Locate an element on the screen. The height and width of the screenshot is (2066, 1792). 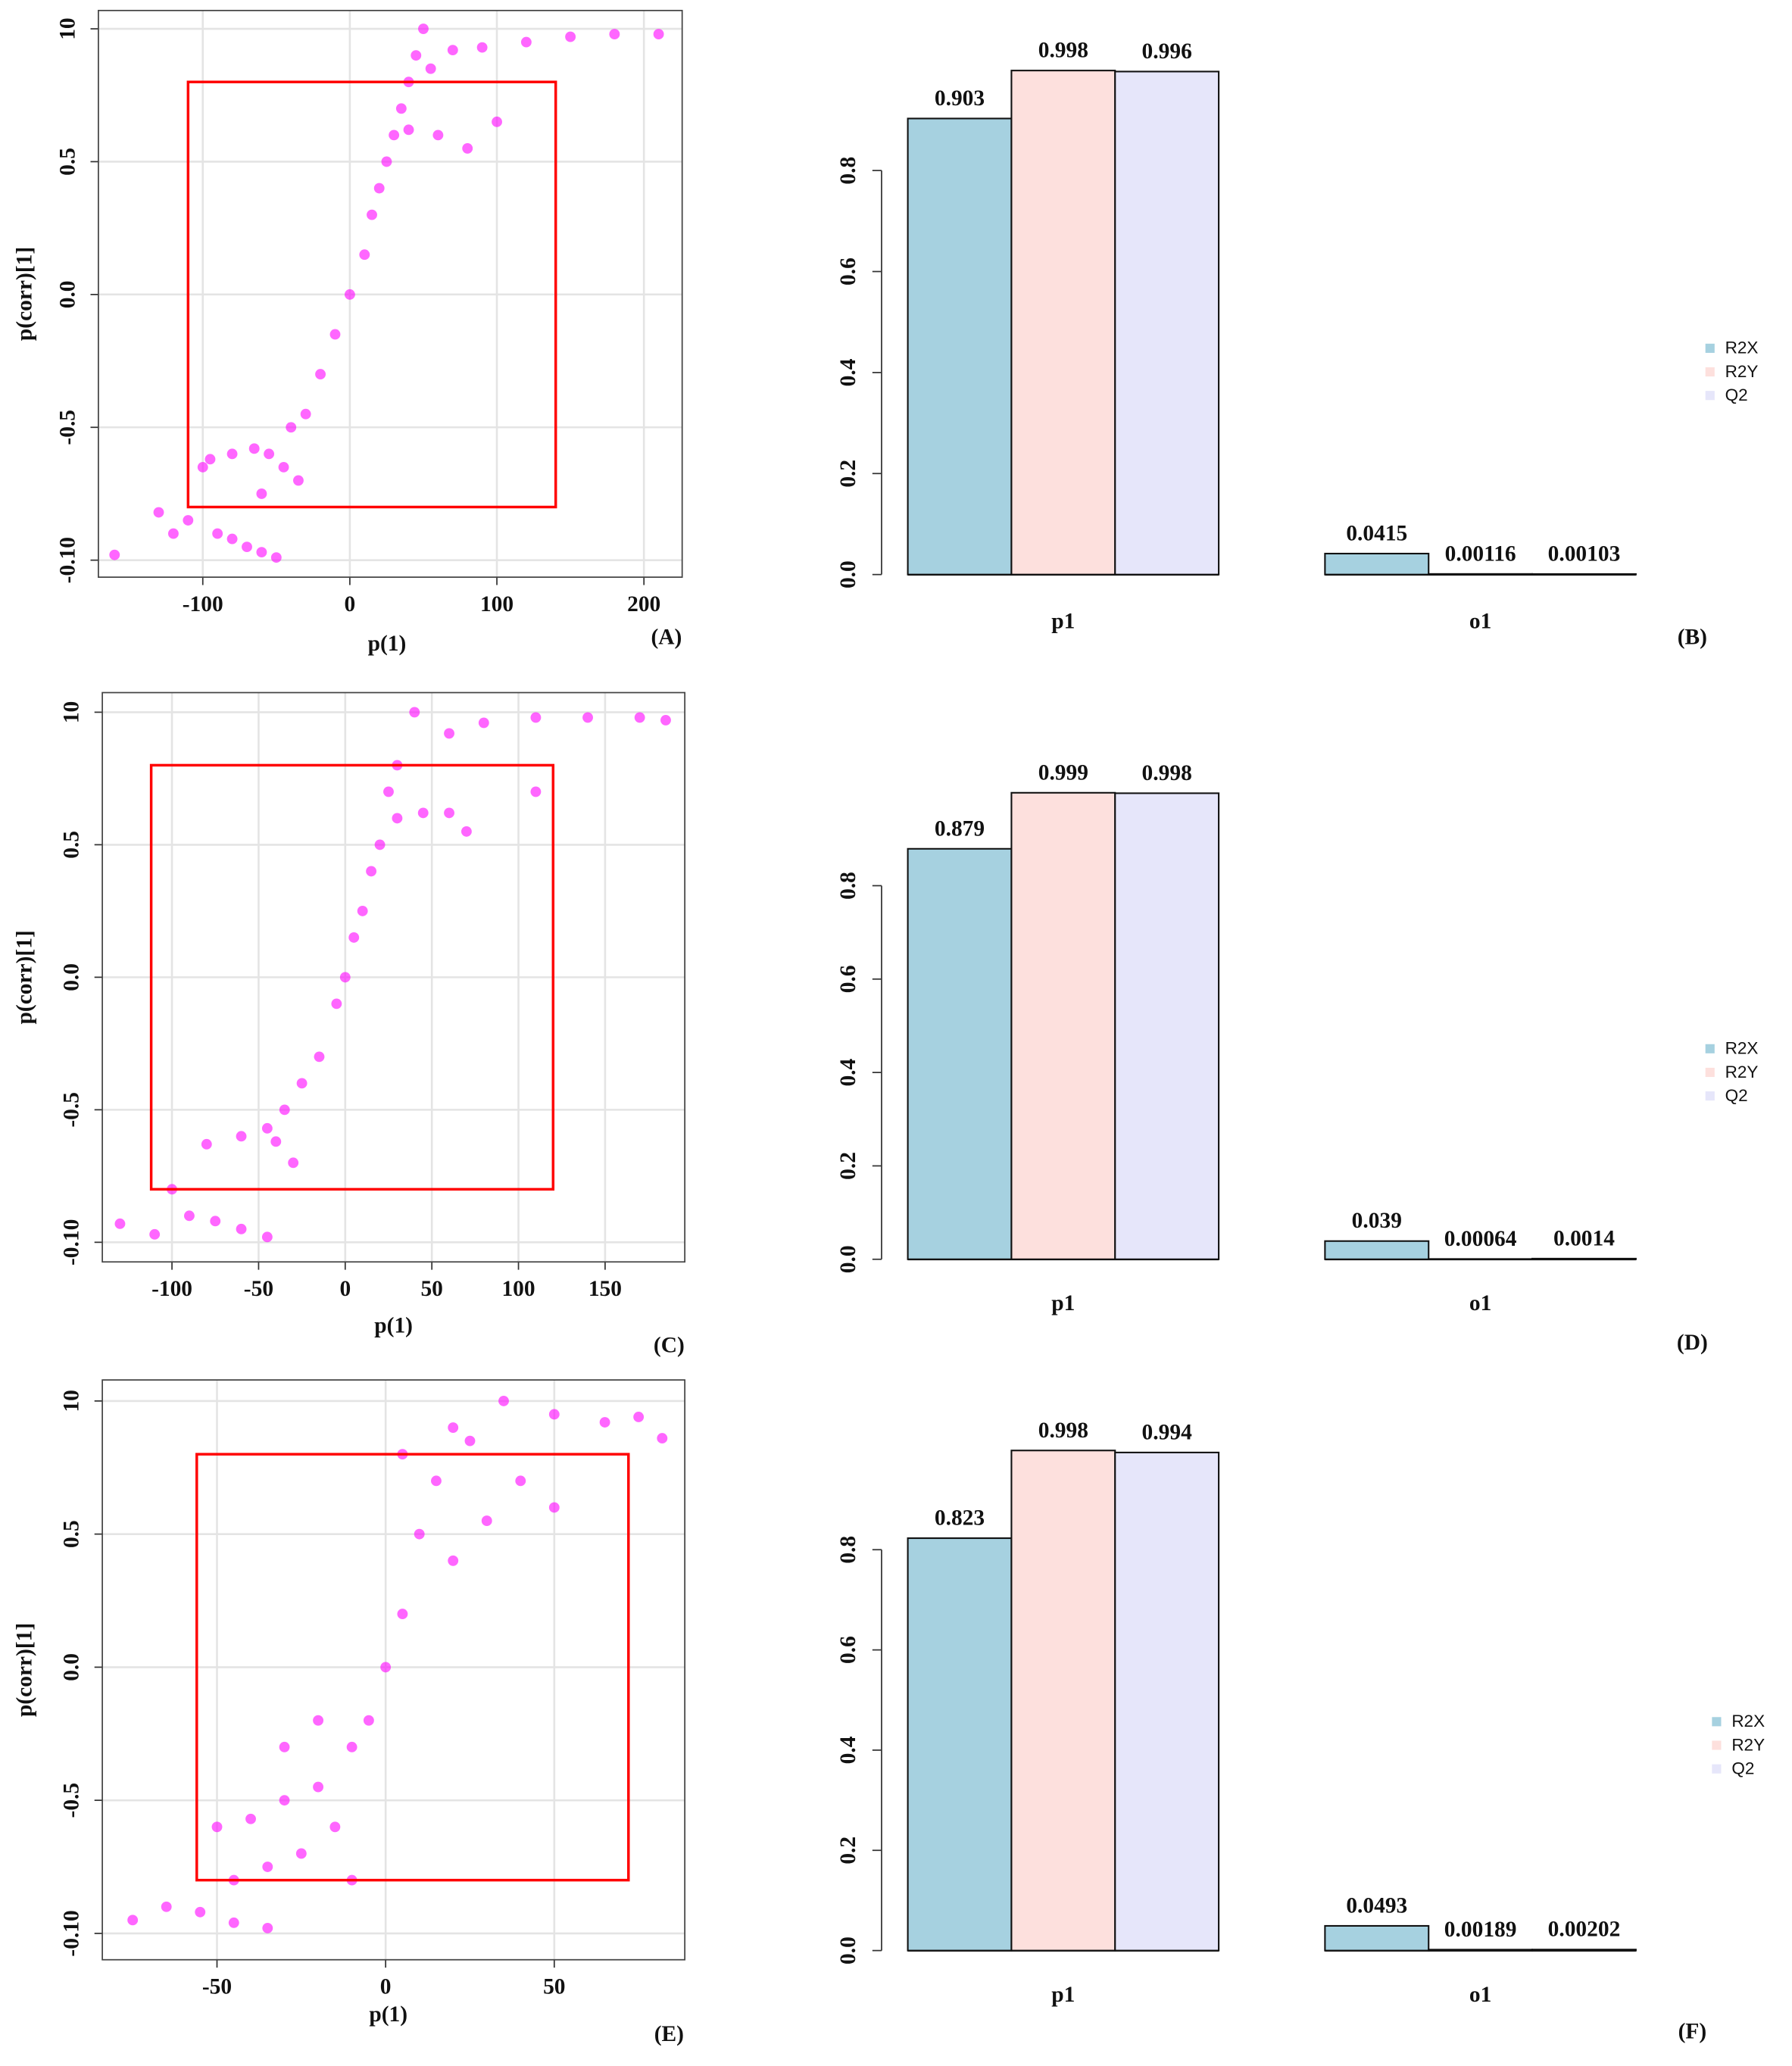
value-label: 0.994 is located at coordinates (1167, 1432).